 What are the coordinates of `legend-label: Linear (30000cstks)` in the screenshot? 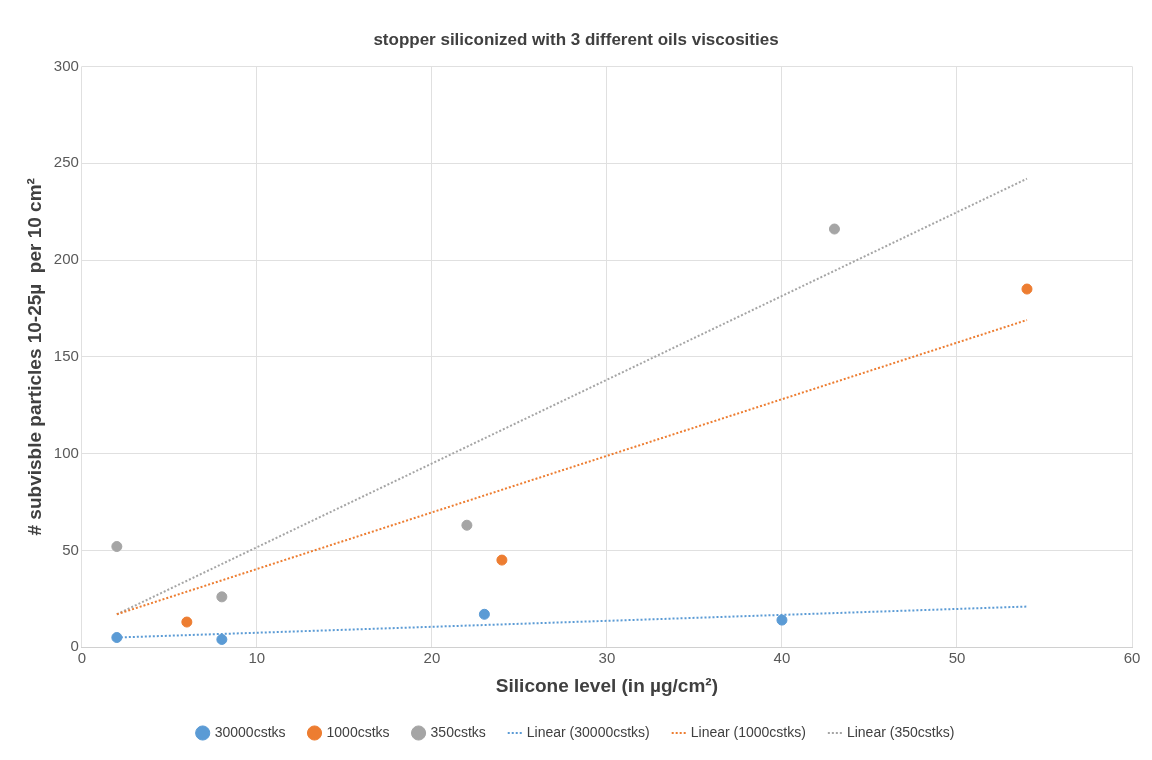 It's located at (588, 731).